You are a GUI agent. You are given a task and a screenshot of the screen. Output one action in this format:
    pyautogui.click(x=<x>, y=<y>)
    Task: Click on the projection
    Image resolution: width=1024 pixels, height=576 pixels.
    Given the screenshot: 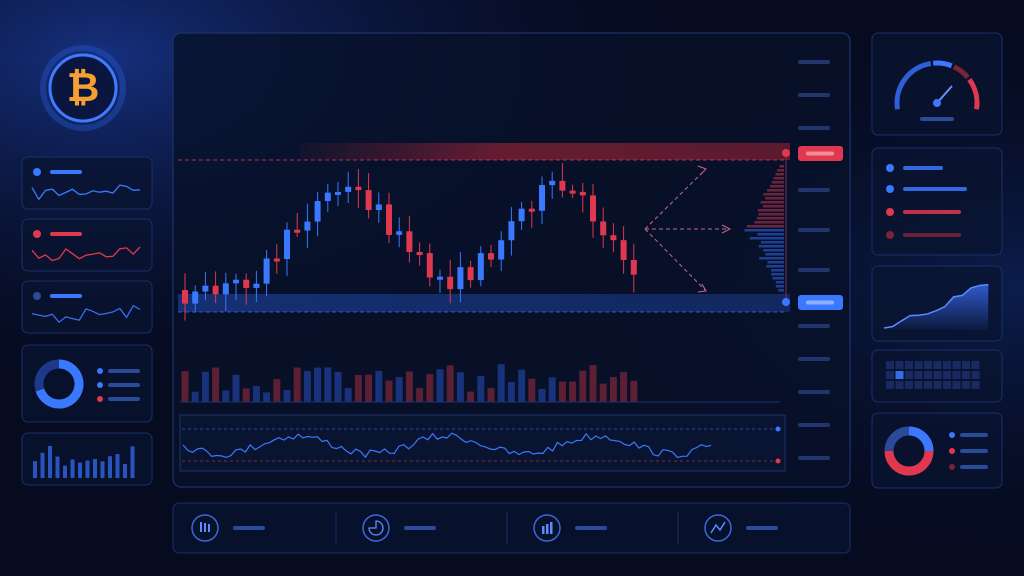 What is the action you would take?
    pyautogui.click(x=675, y=199)
    